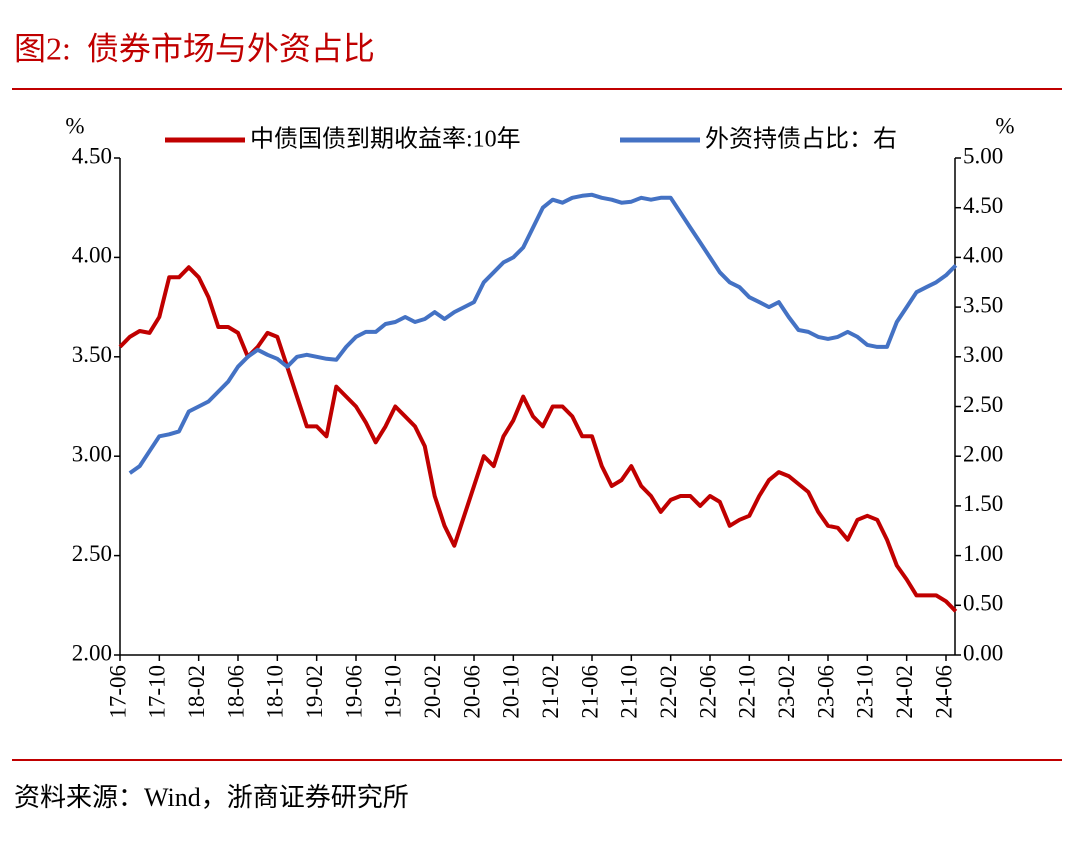 The image size is (1080, 848). What do you see at coordinates (589, 692) in the screenshot?
I see `x-tick-label: 21-06` at bounding box center [589, 692].